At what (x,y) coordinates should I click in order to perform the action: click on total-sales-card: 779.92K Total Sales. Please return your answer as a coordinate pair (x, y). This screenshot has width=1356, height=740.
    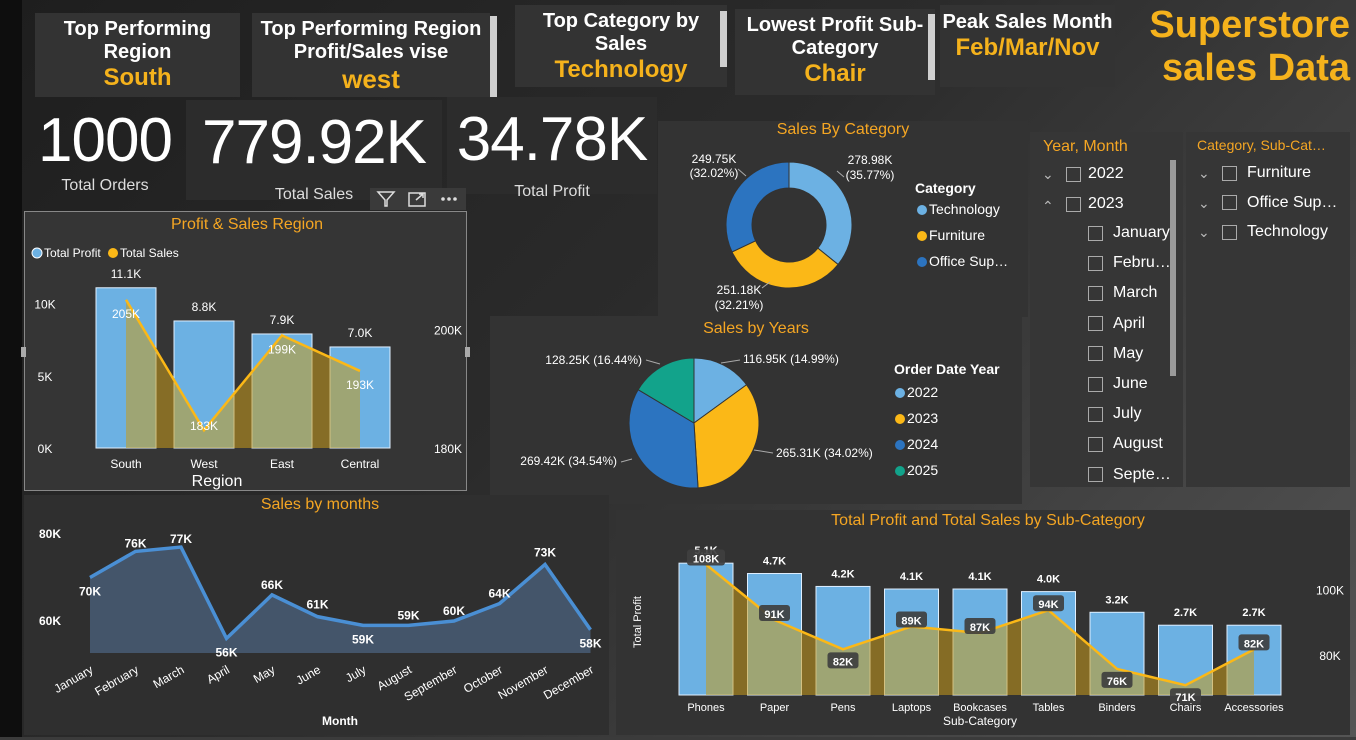
    Looking at the image, I should click on (314, 151).